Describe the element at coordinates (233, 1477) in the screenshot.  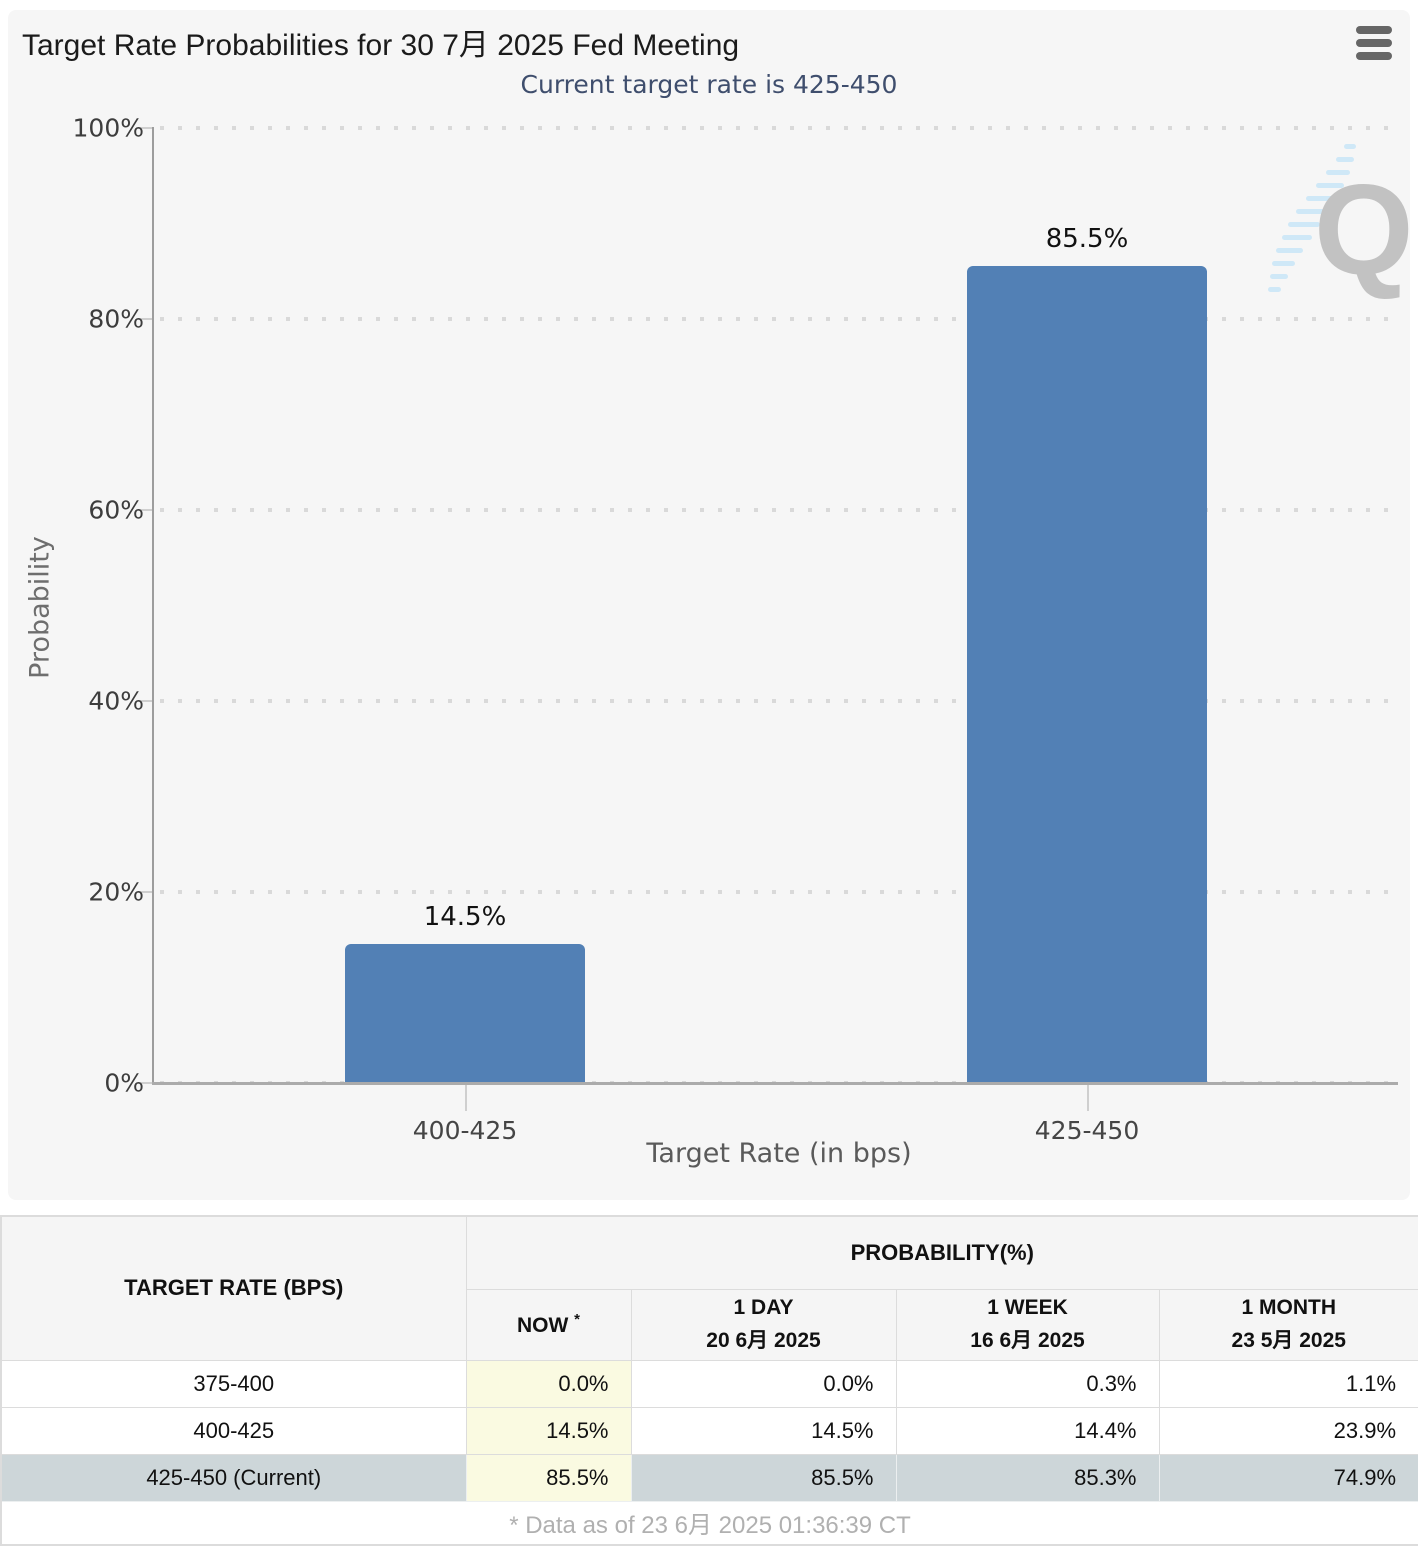
I see `rate-range: 425-450 (Current)` at that location.